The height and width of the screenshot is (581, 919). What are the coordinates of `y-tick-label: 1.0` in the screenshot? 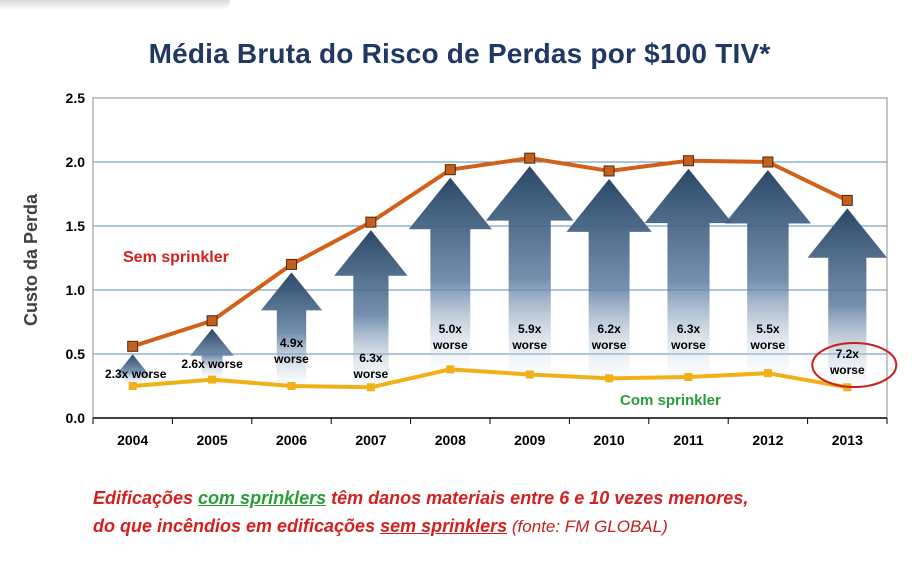 It's located at (76, 290).